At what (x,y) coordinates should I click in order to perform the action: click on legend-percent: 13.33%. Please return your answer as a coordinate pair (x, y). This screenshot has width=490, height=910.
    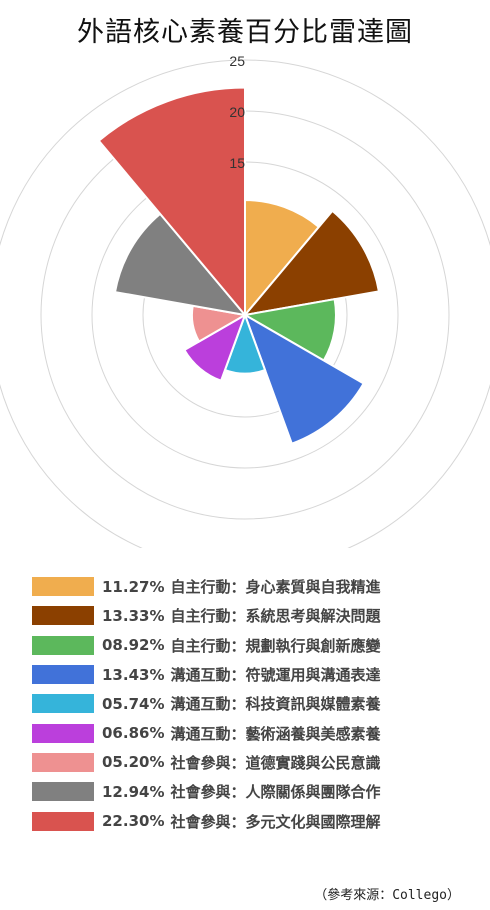
    Looking at the image, I should click on (133, 615).